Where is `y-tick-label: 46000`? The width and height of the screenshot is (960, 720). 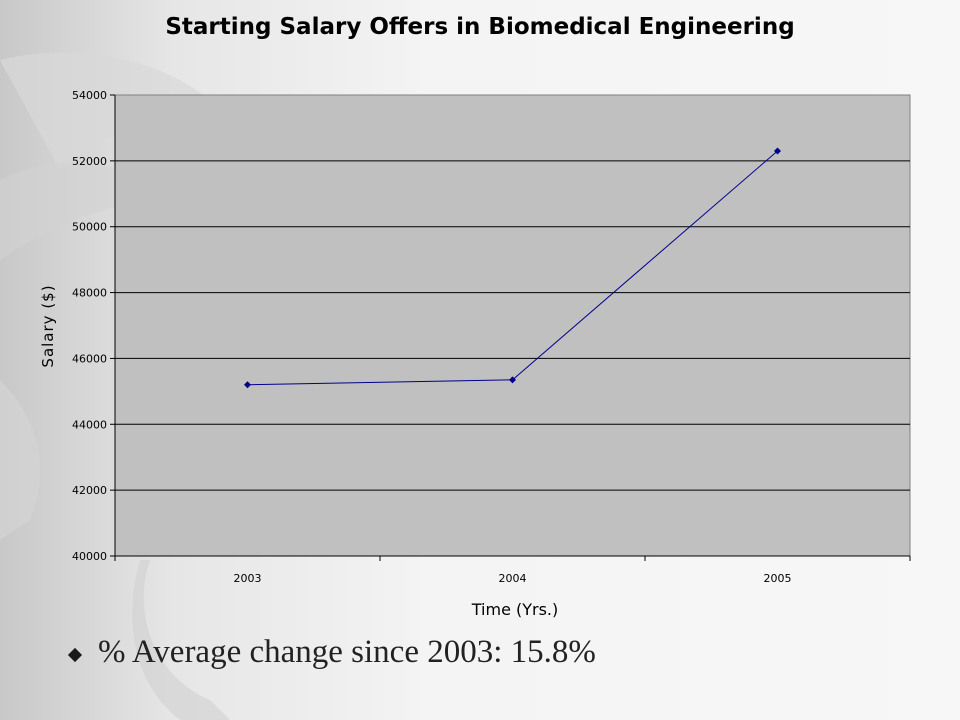
y-tick-label: 46000 is located at coordinates (89, 358).